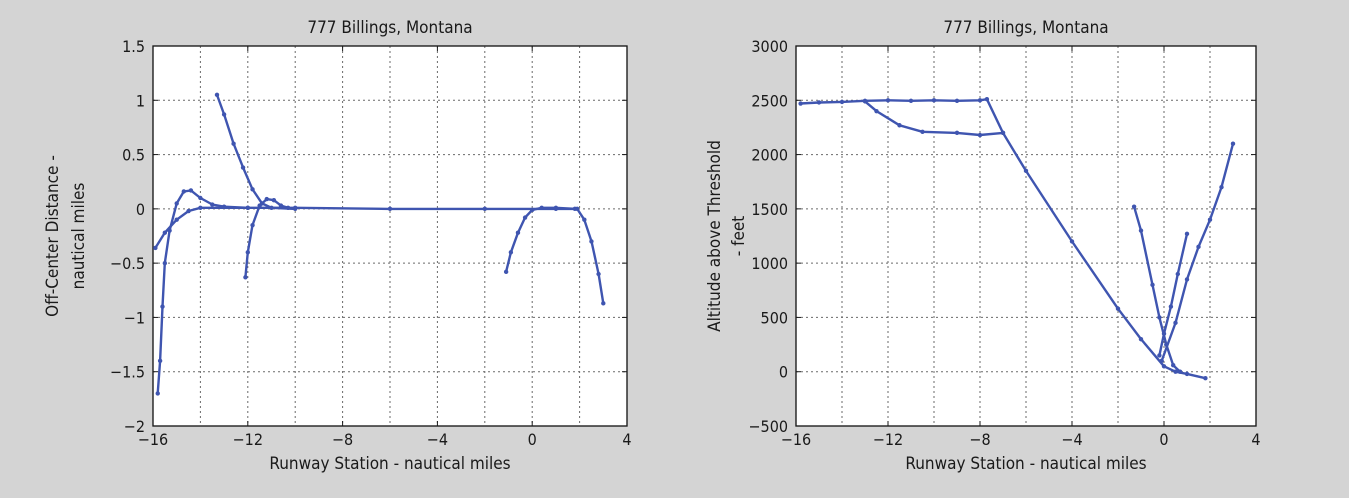 This screenshot has width=1349, height=498. What do you see at coordinates (79, 236) in the screenshot?
I see `y-axis-label: nautical miles` at bounding box center [79, 236].